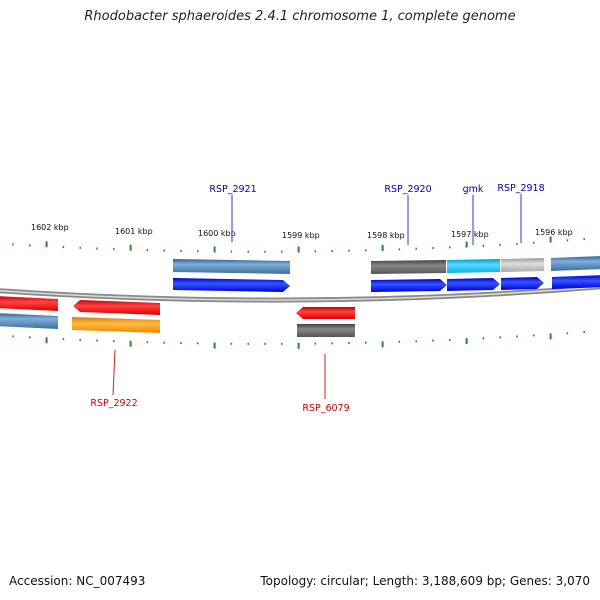  I want to click on cds-offscreen-left, so click(29, 303).